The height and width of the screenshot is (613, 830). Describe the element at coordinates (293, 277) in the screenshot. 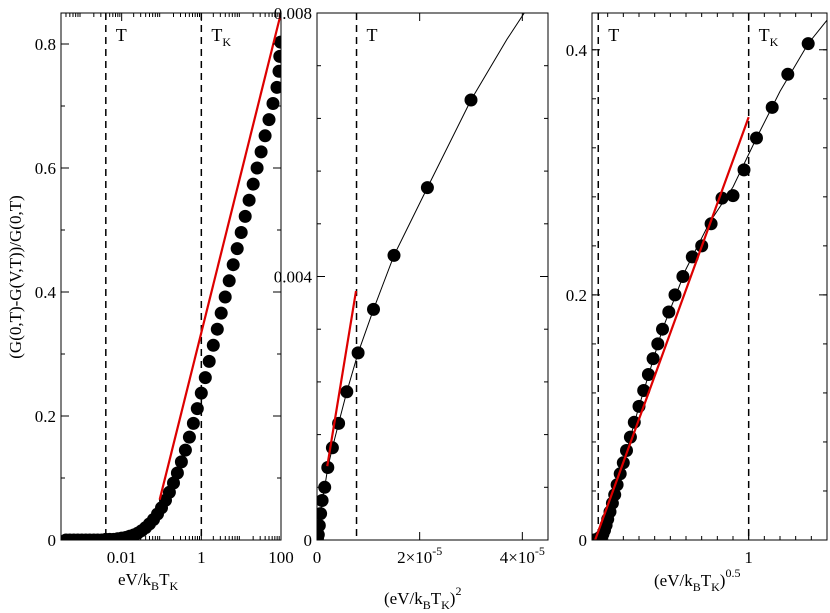

I see `y-tick-label: 0.004` at that location.